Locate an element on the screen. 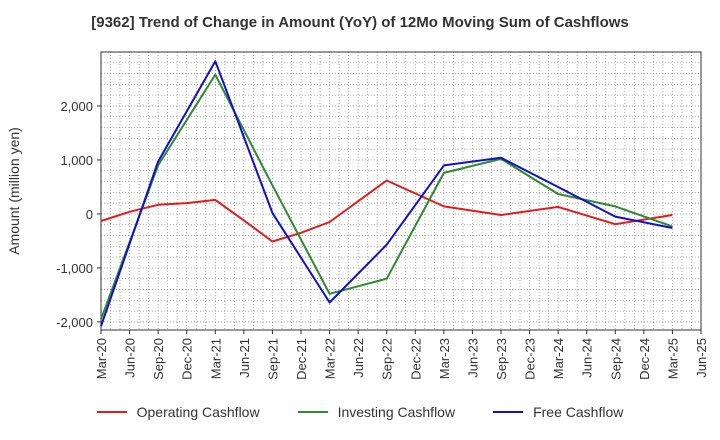 The width and height of the screenshot is (720, 440). x-tick-label: Dec-21 is located at coordinates (301, 359).